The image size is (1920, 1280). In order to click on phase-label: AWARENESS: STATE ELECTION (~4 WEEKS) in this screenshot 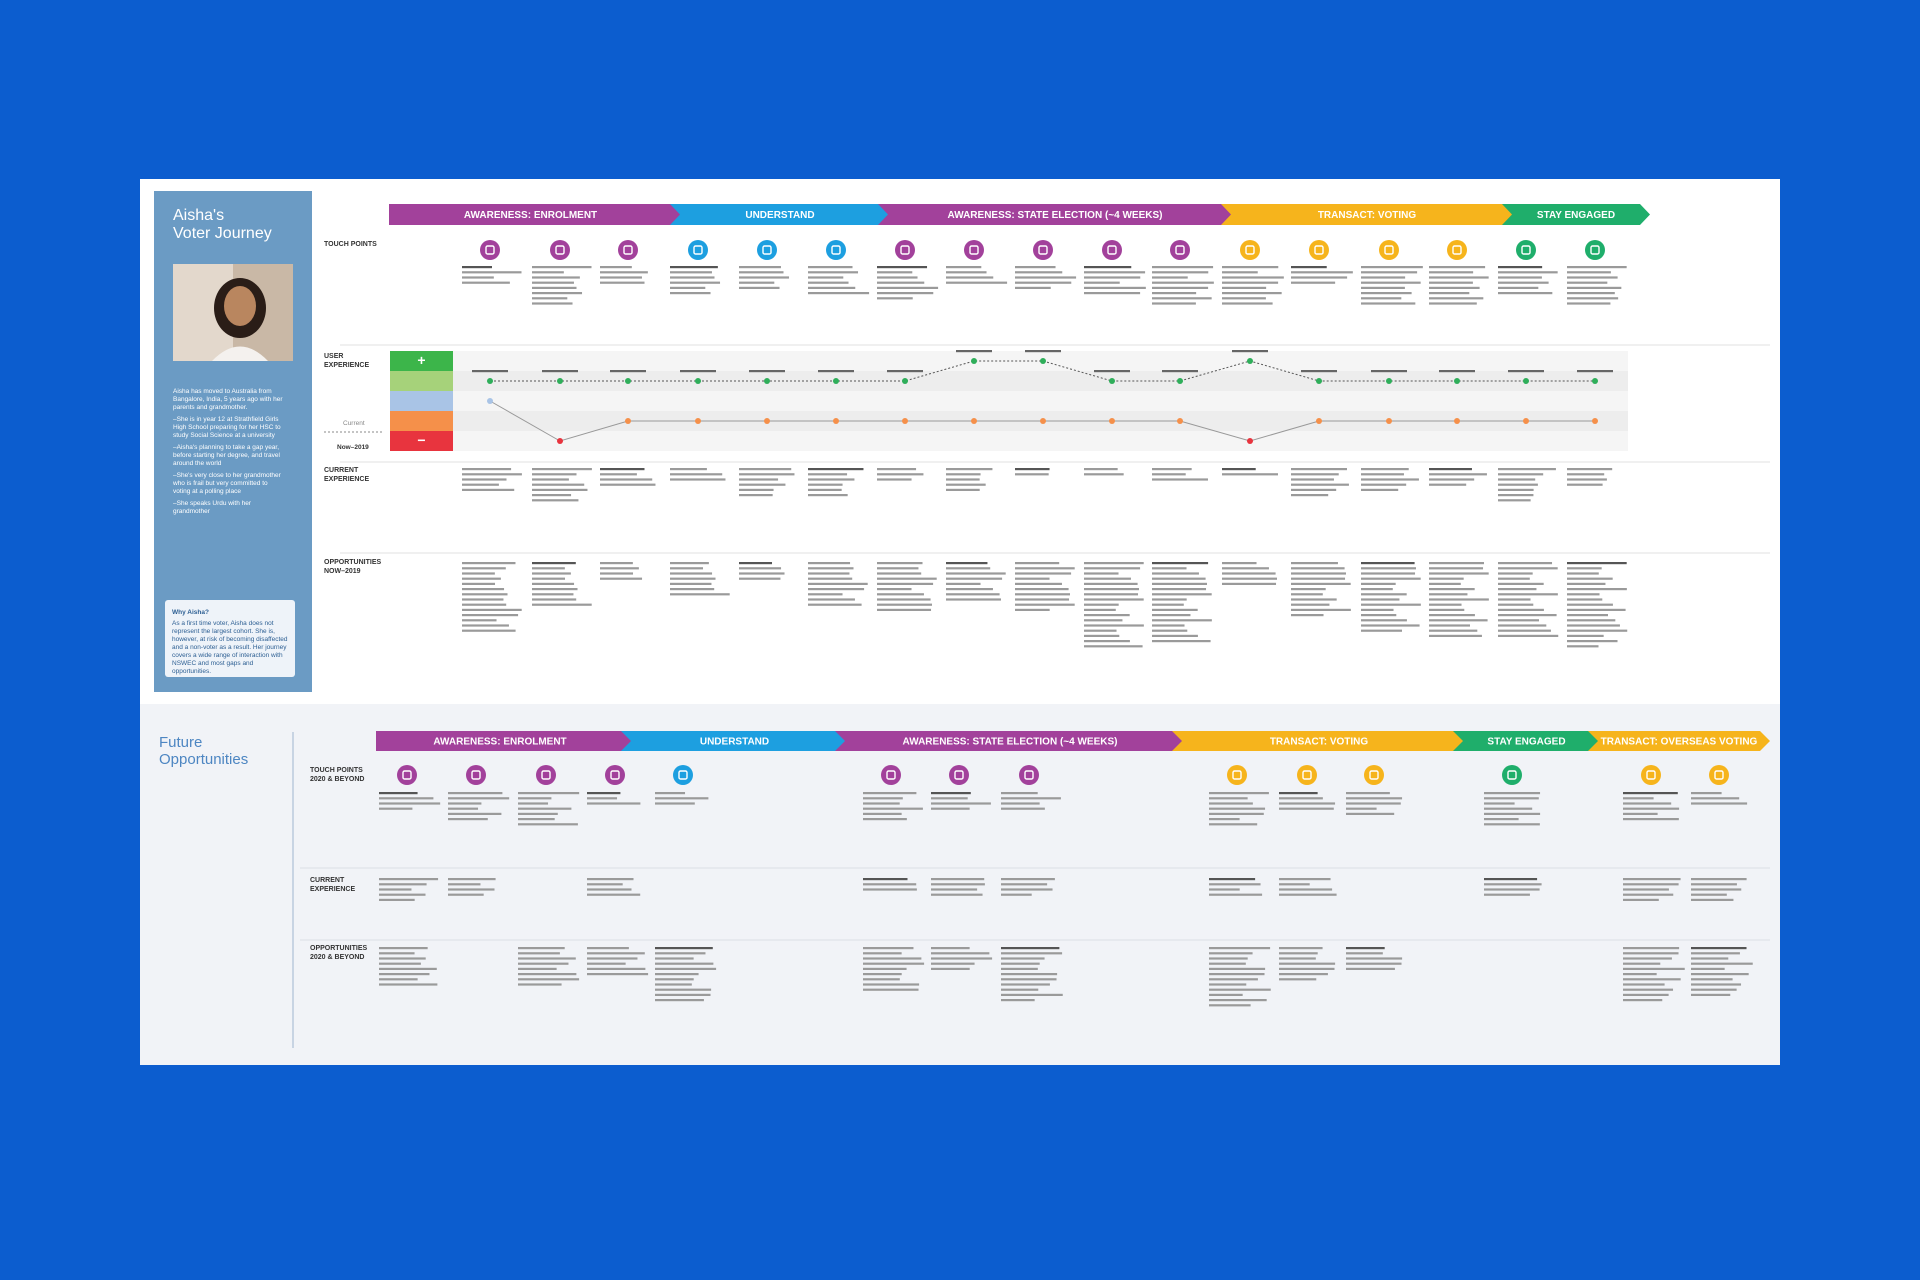, I will do `click(1055, 215)`.